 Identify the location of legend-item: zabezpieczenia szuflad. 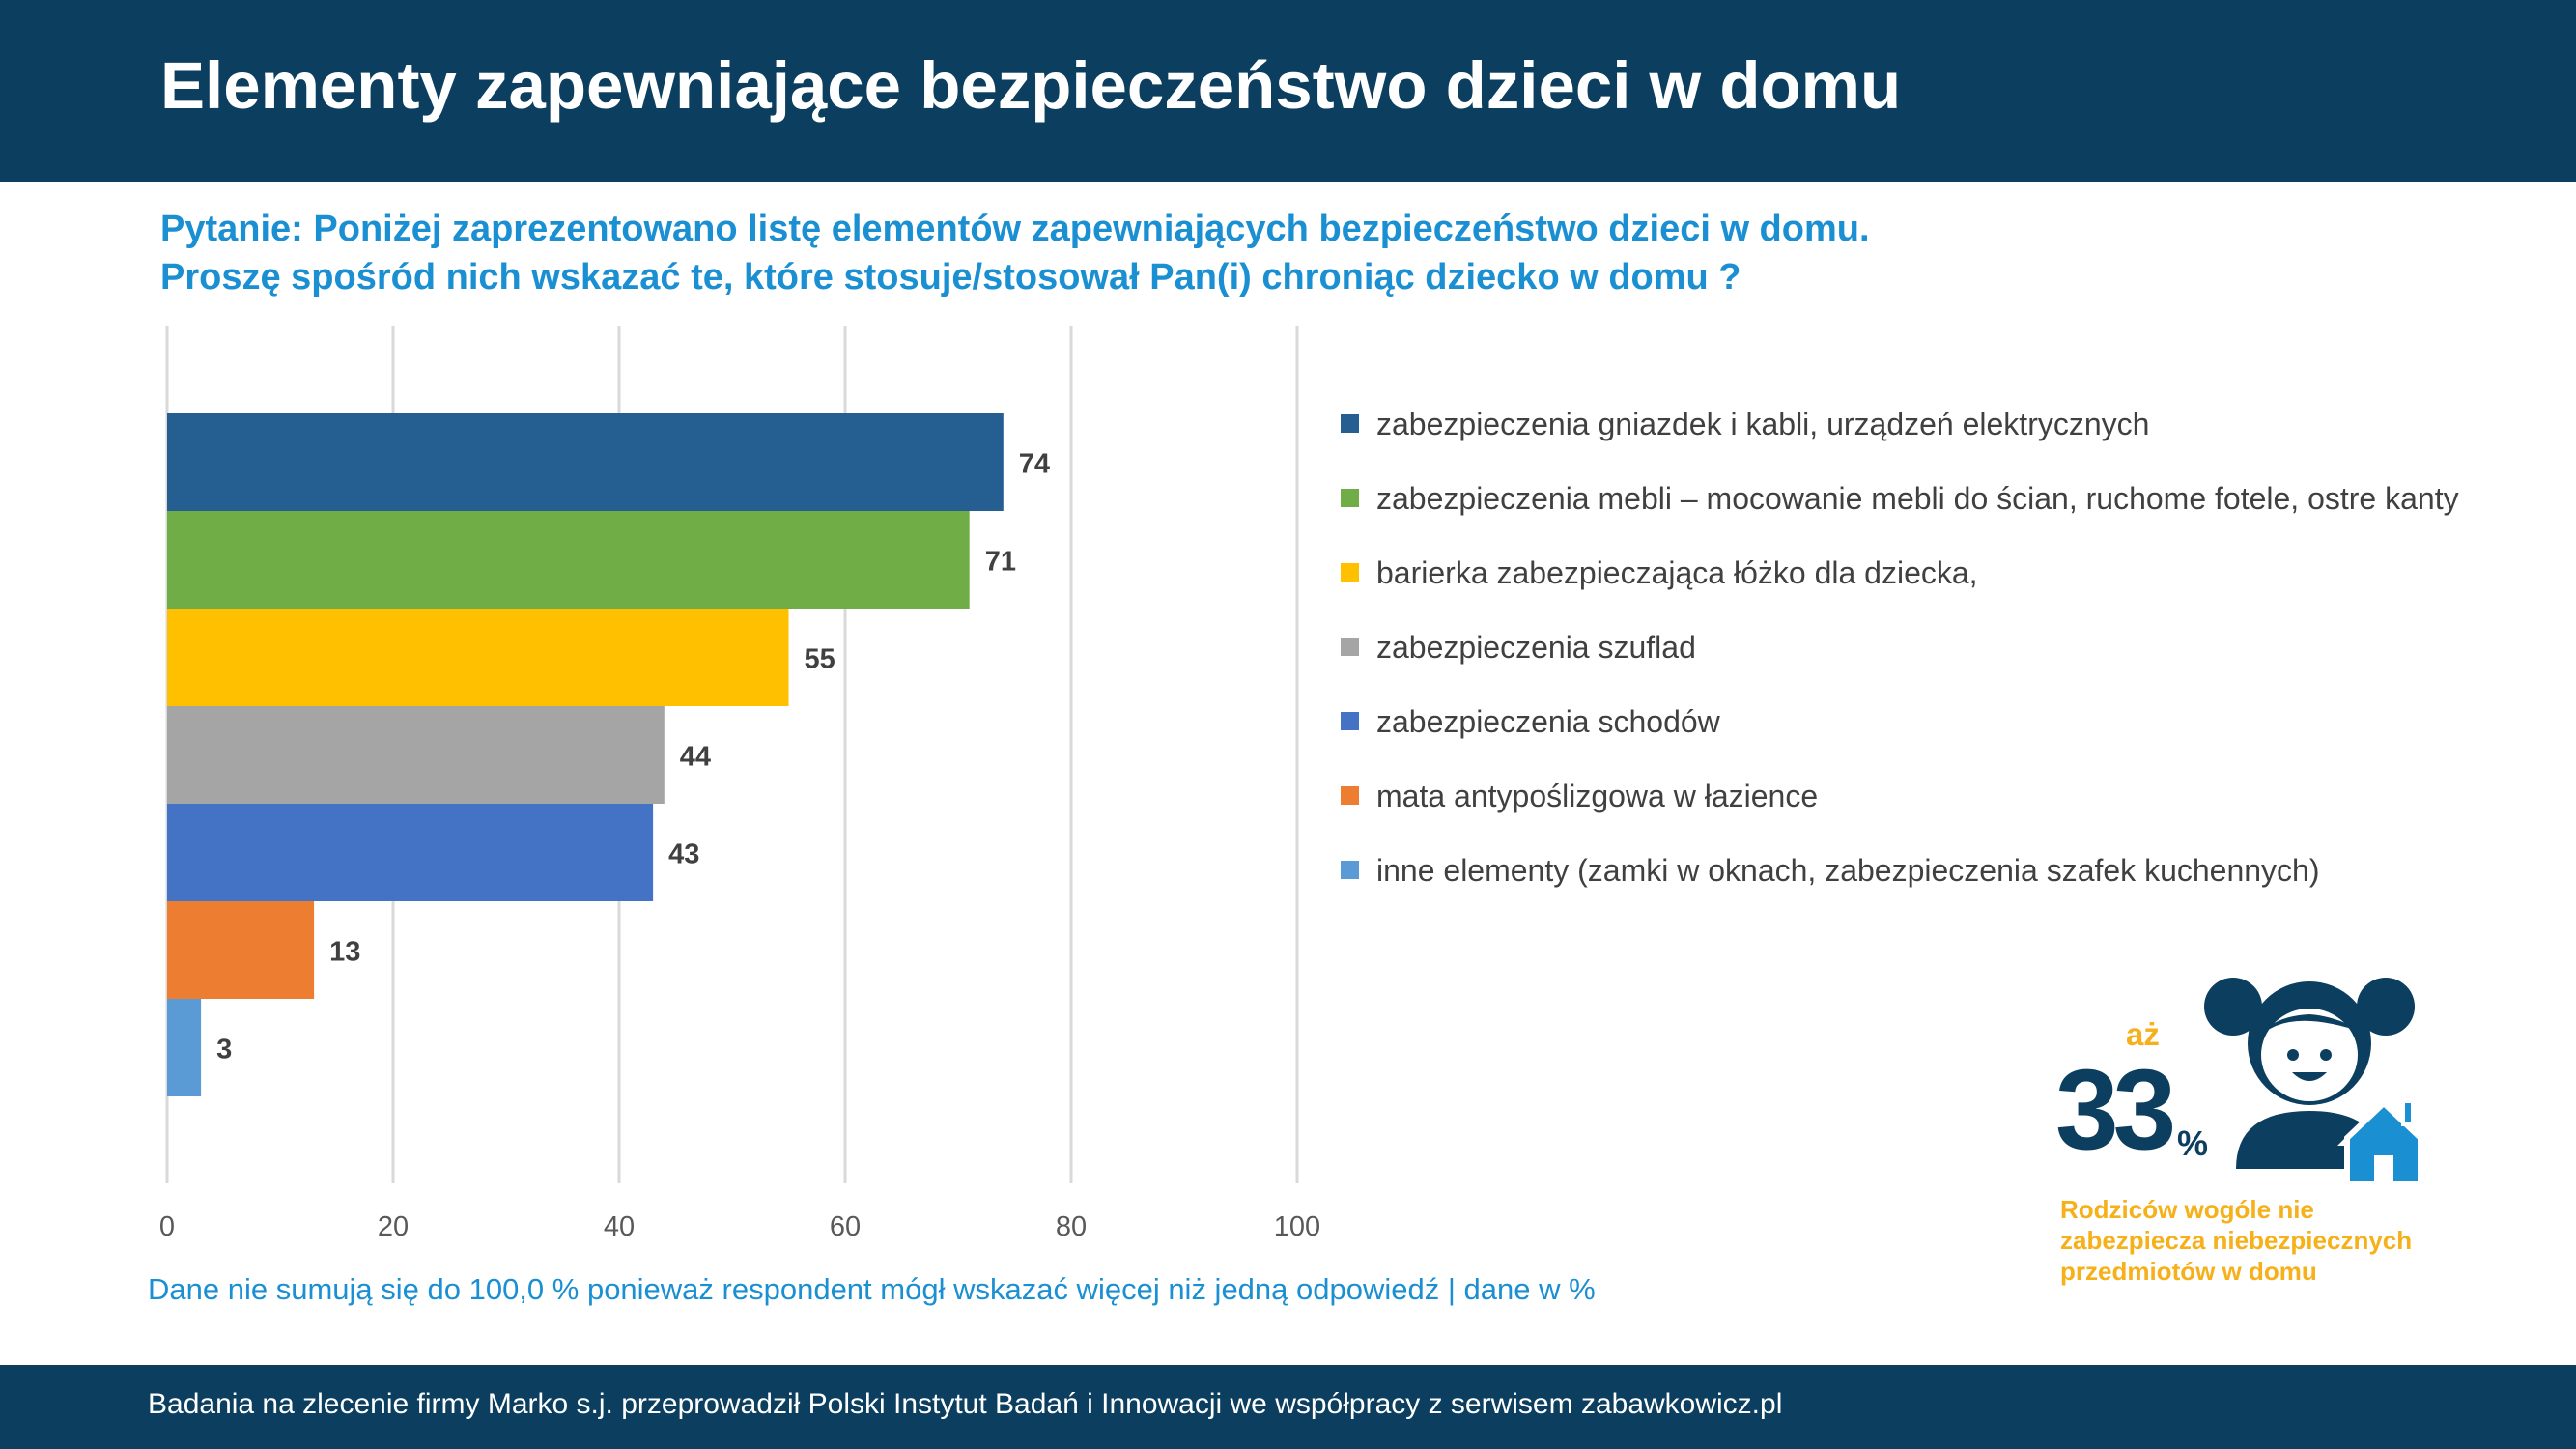
(1900, 661).